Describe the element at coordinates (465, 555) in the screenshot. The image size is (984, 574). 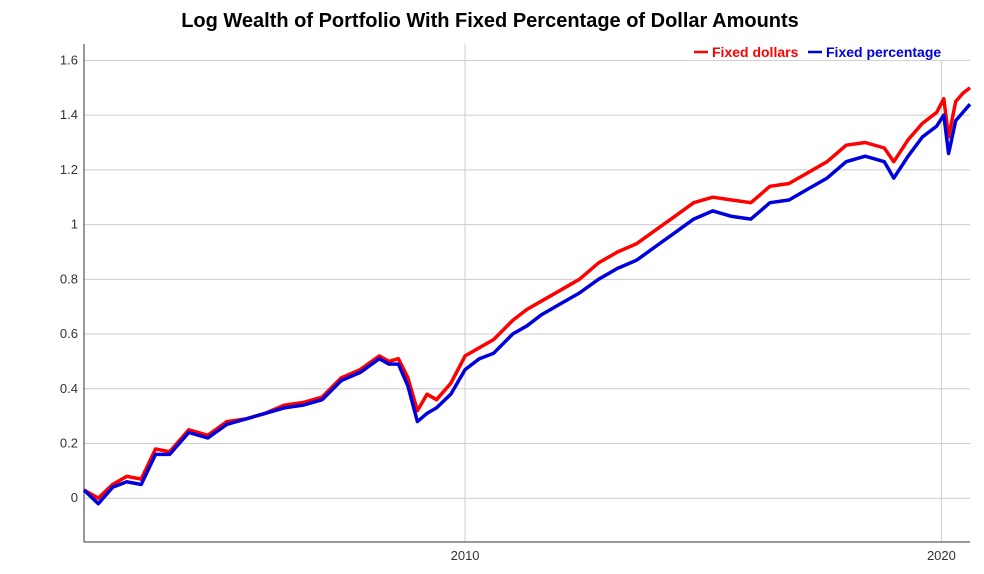
I see `x-tick-label: 2010` at that location.